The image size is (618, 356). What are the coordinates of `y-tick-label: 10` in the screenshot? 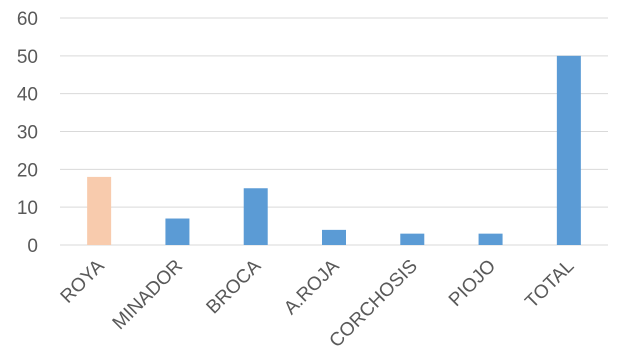 It's located at (27, 208).